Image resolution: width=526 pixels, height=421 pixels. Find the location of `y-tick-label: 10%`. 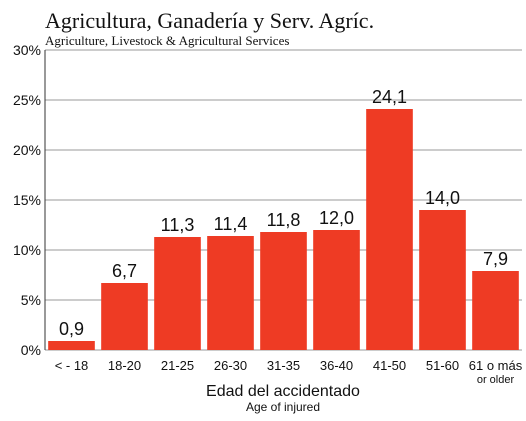

y-tick-label: 10% is located at coordinates (27, 250).